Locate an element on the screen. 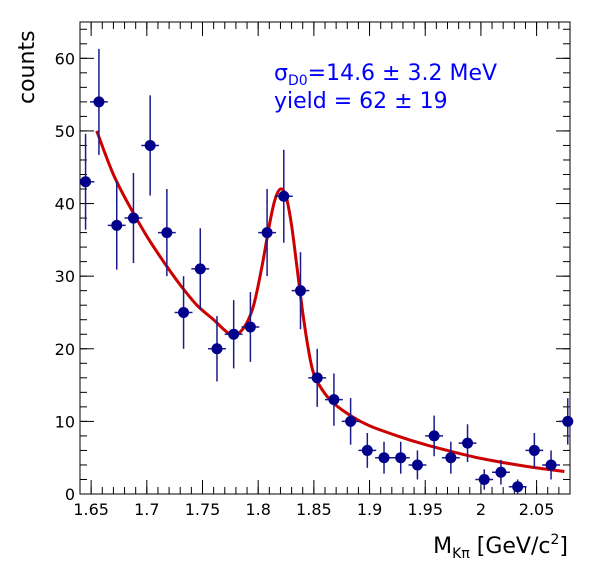 The width and height of the screenshot is (596, 577). x-axis-title-units-close: ] is located at coordinates (563, 546).